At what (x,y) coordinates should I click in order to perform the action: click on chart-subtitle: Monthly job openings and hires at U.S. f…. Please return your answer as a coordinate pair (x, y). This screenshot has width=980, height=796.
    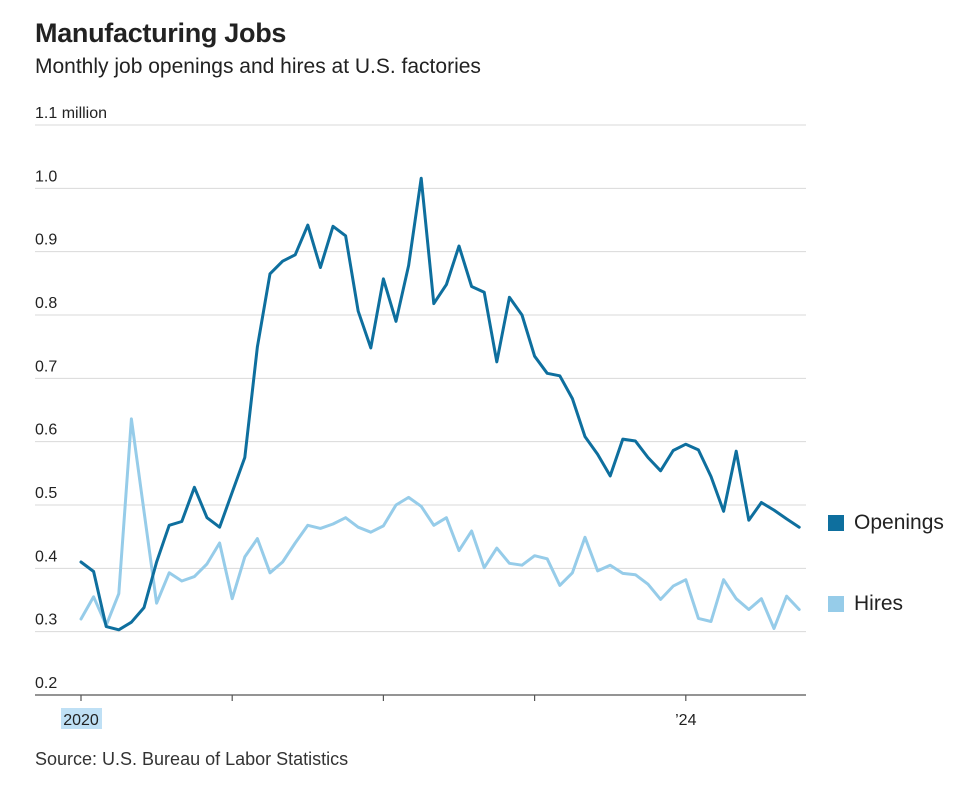
    Looking at the image, I should click on (258, 66).